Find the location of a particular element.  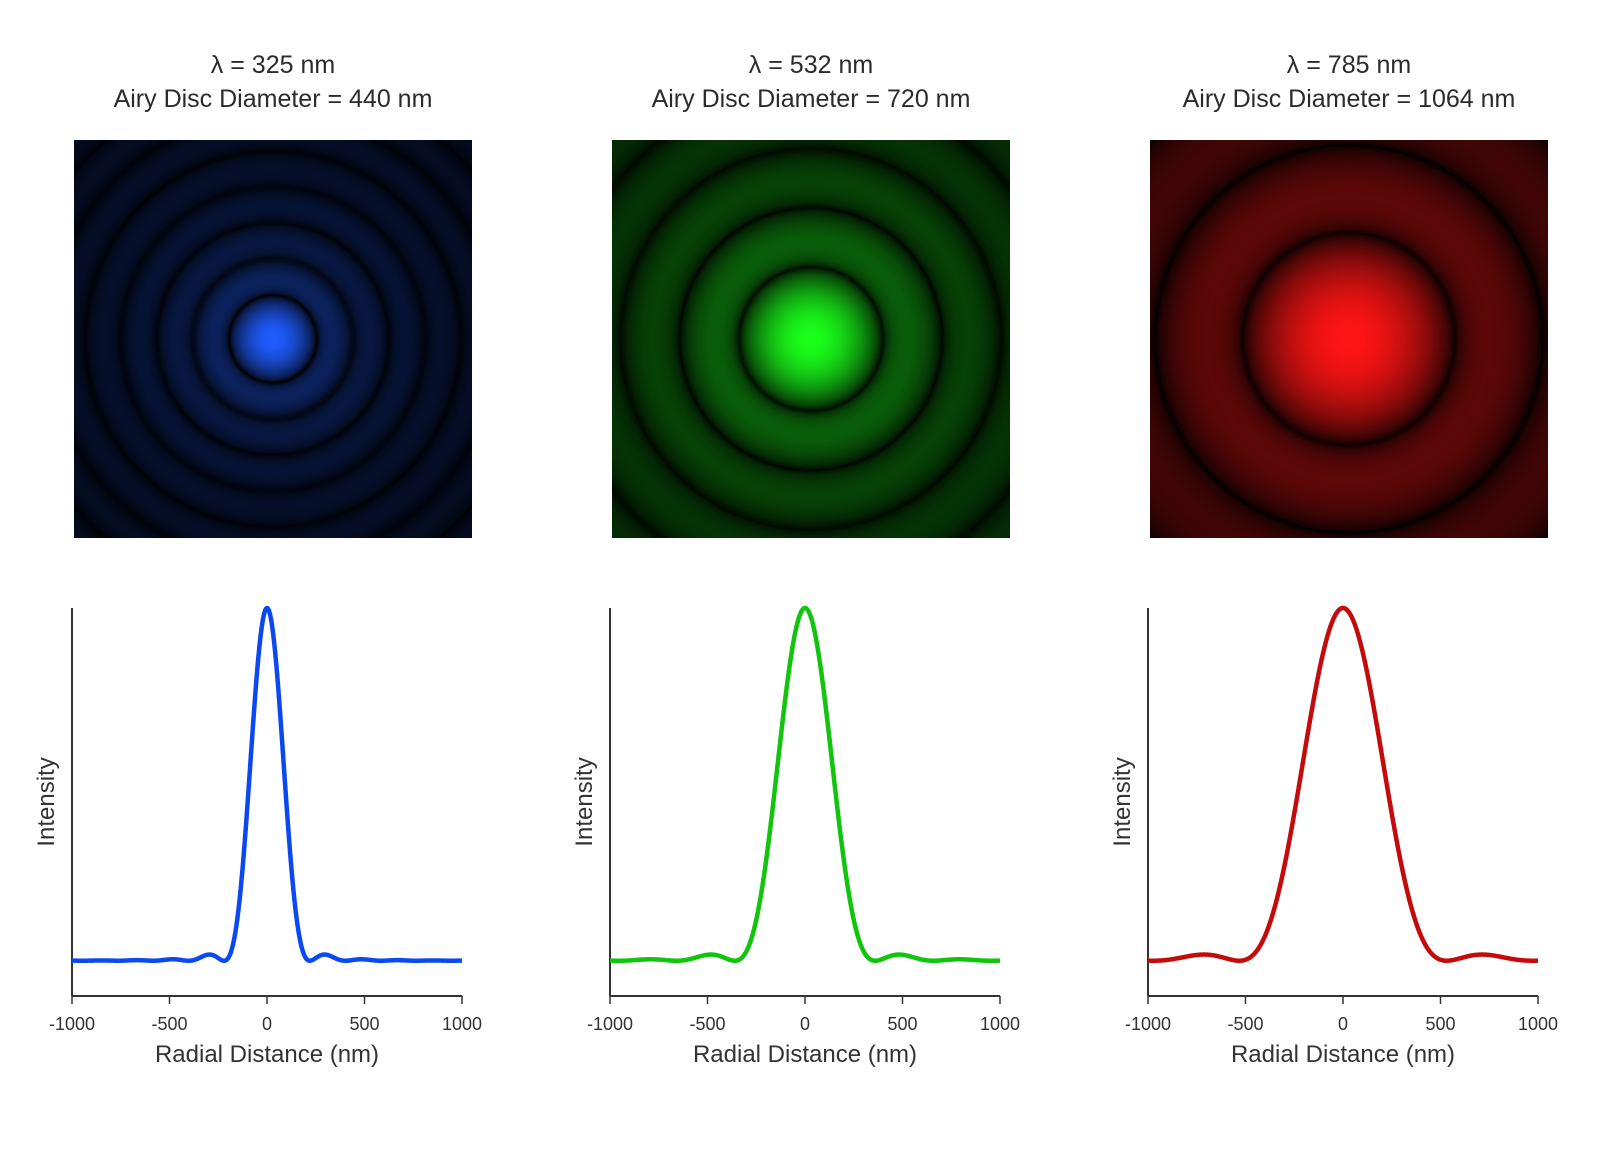

panel-3-diameter: Airy Disc Diameter = 1064 nm is located at coordinates (1349, 99).